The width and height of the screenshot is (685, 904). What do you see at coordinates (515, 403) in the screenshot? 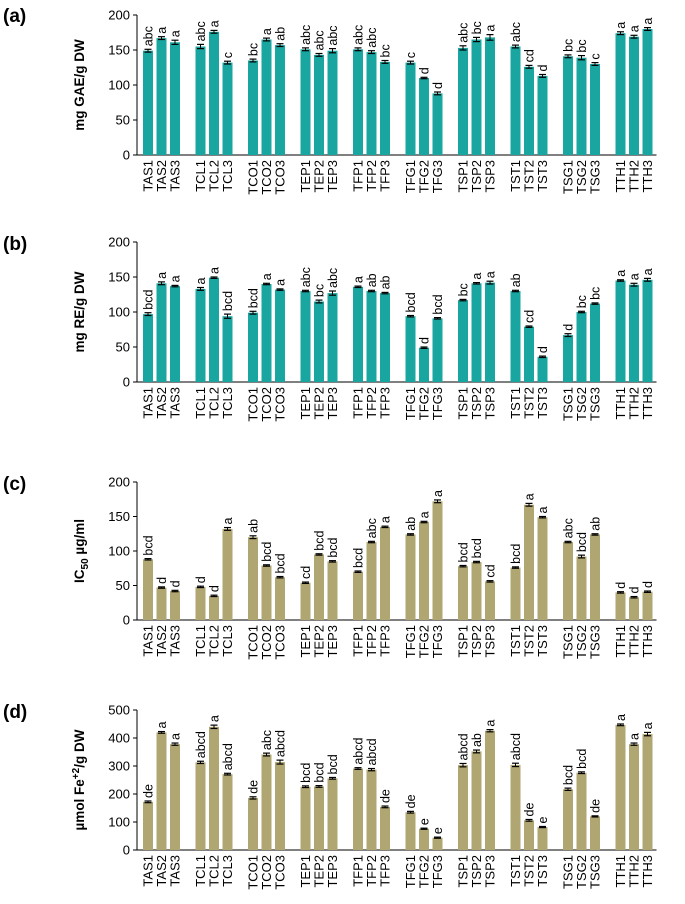
I see `x-tick-label: TST1` at bounding box center [515, 403].